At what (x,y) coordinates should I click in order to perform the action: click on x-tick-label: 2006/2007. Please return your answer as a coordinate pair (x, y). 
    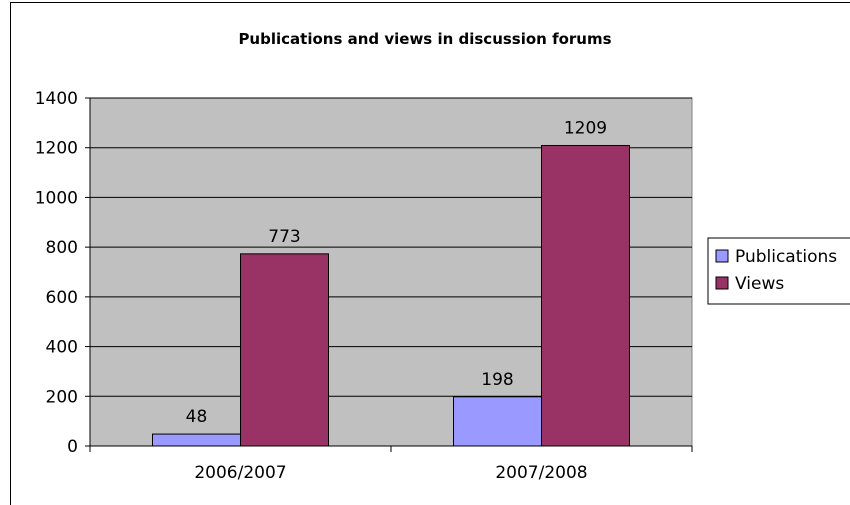
    Looking at the image, I should click on (240, 473).